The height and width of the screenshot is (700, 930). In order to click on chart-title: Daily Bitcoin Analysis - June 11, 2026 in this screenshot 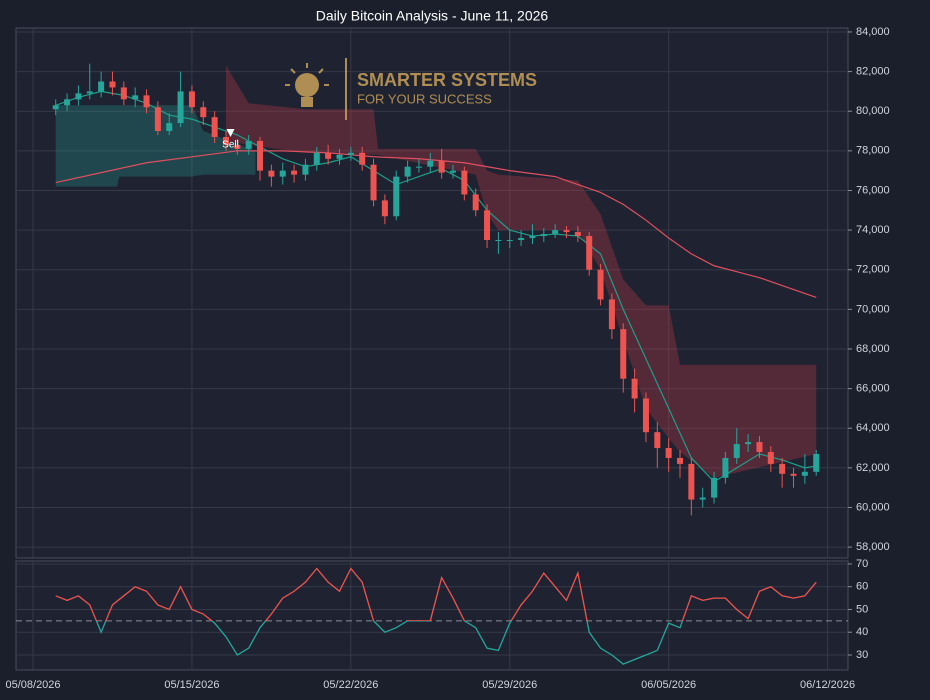, I will do `click(432, 16)`.